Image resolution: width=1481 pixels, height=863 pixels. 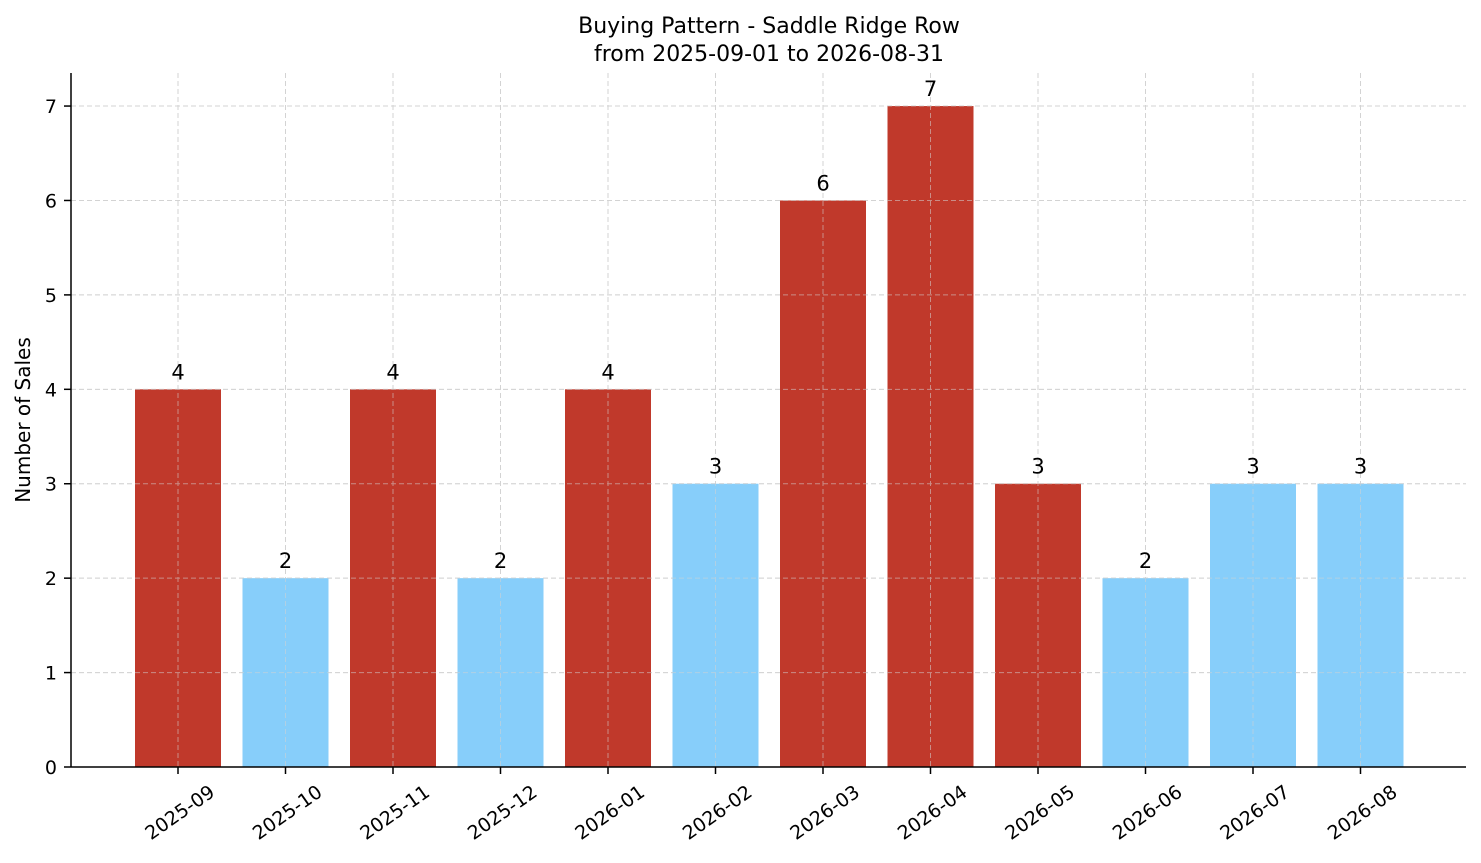 What do you see at coordinates (51, 107) in the screenshot?
I see `y-tick-label: 7` at bounding box center [51, 107].